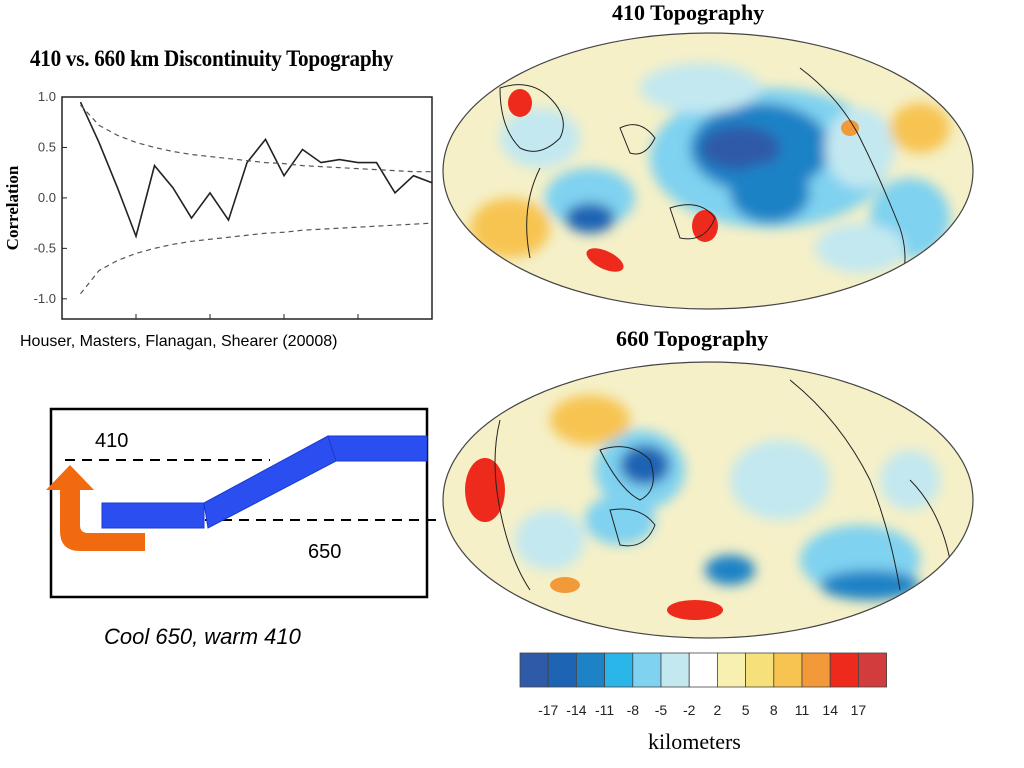 This screenshot has height=768, width=1024. I want to click on colorbar-tick-label: 17, so click(859, 710).